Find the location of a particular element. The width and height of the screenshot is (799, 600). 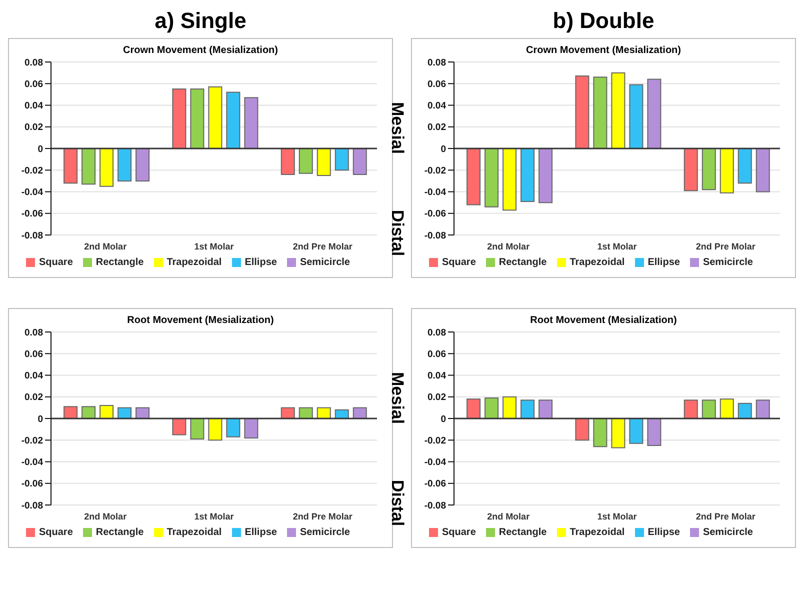

chart-title: b) Double is located at coordinates (604, 21).